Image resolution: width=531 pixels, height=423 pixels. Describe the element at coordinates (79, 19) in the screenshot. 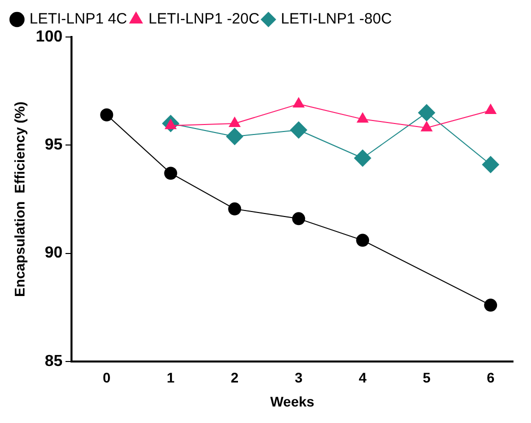

I see `legend-label: LETI-LNP1 4C` at that location.